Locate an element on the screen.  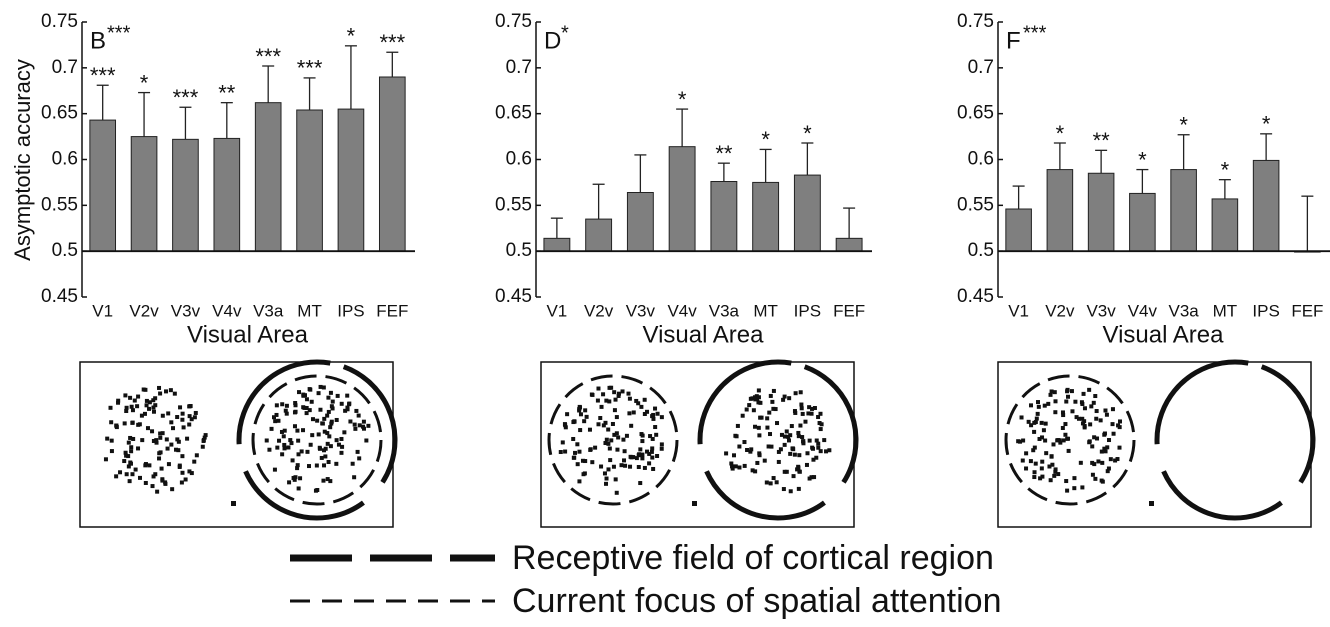
y-tick-label: 0.45 is located at coordinates (975, 296).